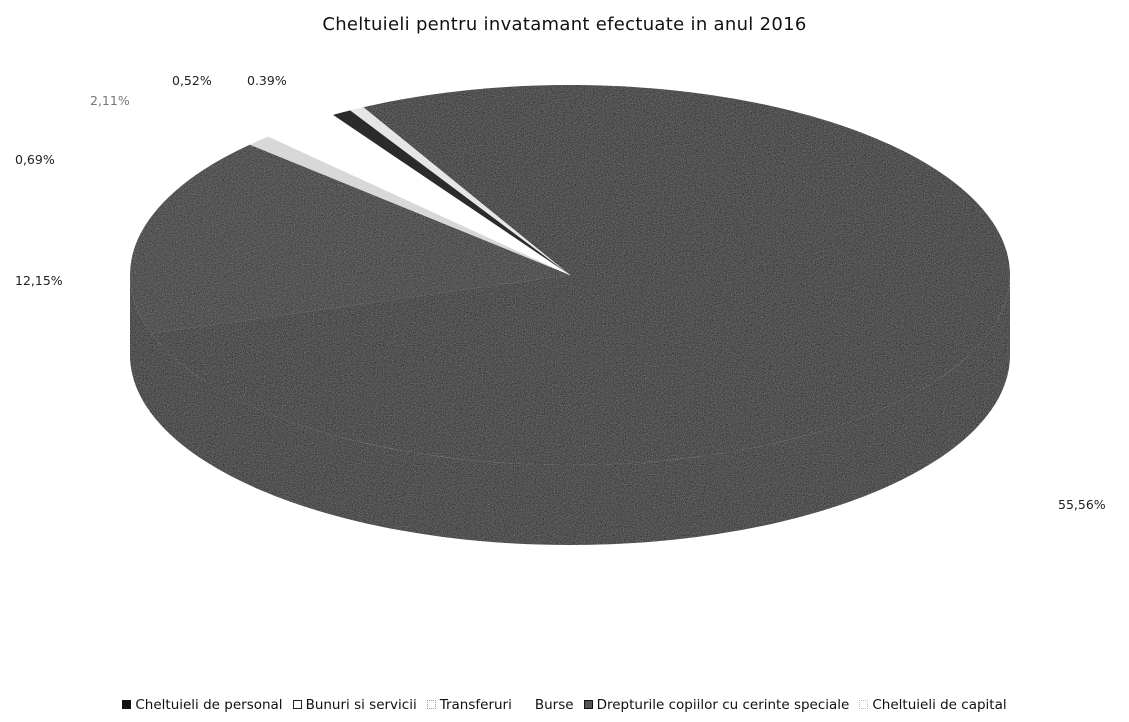  I want to click on legend-label: Cheltuieli de personal, so click(209, 705).